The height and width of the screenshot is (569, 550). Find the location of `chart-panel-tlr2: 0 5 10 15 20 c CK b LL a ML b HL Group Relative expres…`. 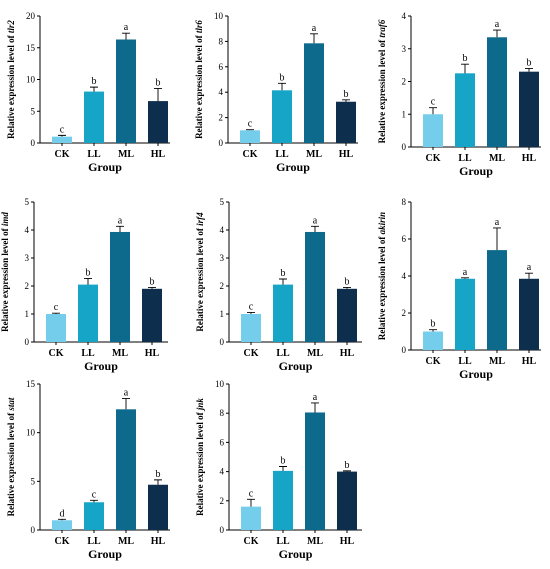

chart-panel-tlr2: 0 5 10 15 20 c CK b LL a ML b HL Group Relative expres… is located at coordinates (88, 92).